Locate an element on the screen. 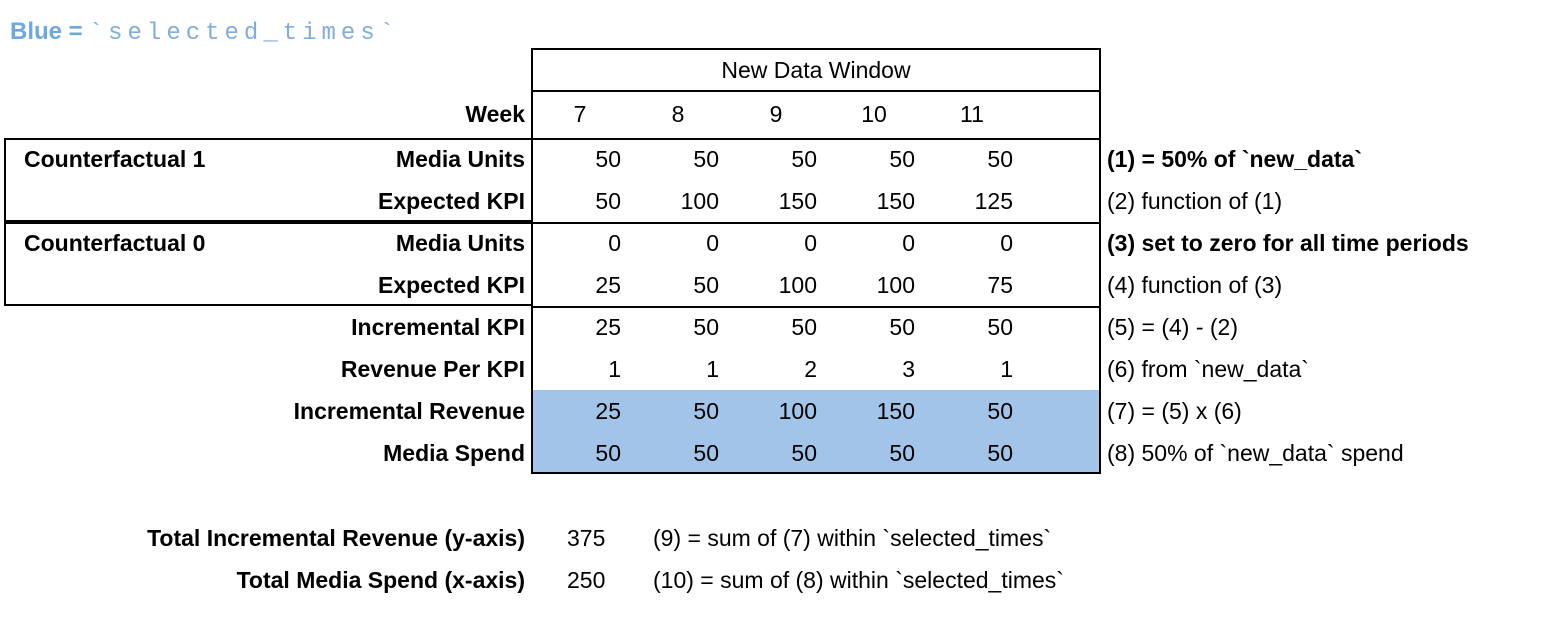 The image size is (1544, 620). total-incremental-revenue-label: Total Incremental Revenue (y-axis) is located at coordinates (336, 538).